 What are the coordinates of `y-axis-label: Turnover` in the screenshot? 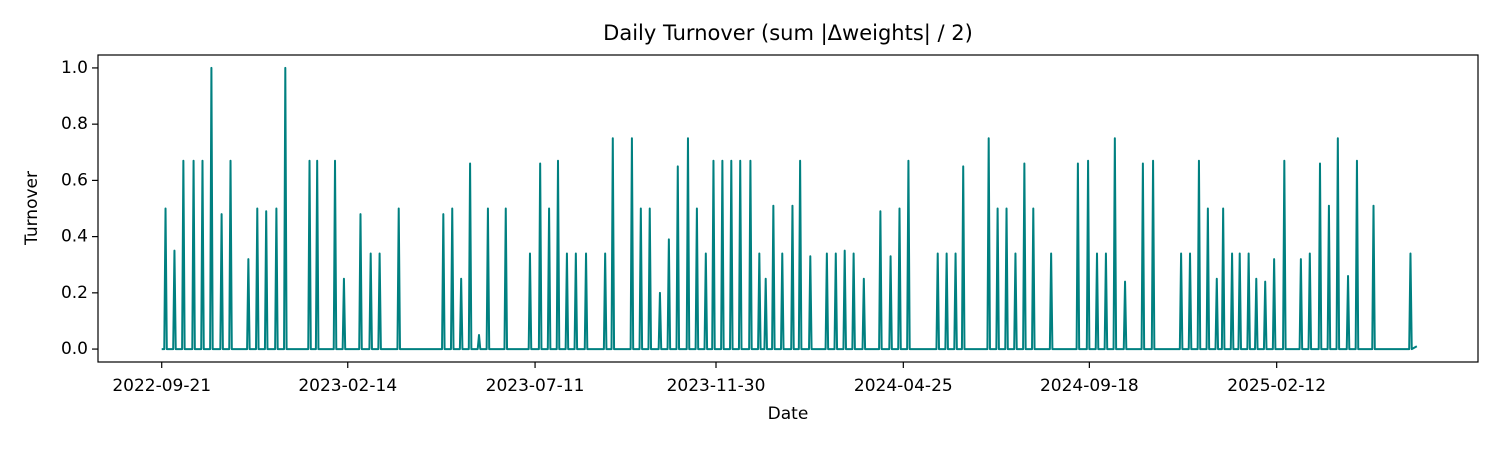 It's located at (32, 208).